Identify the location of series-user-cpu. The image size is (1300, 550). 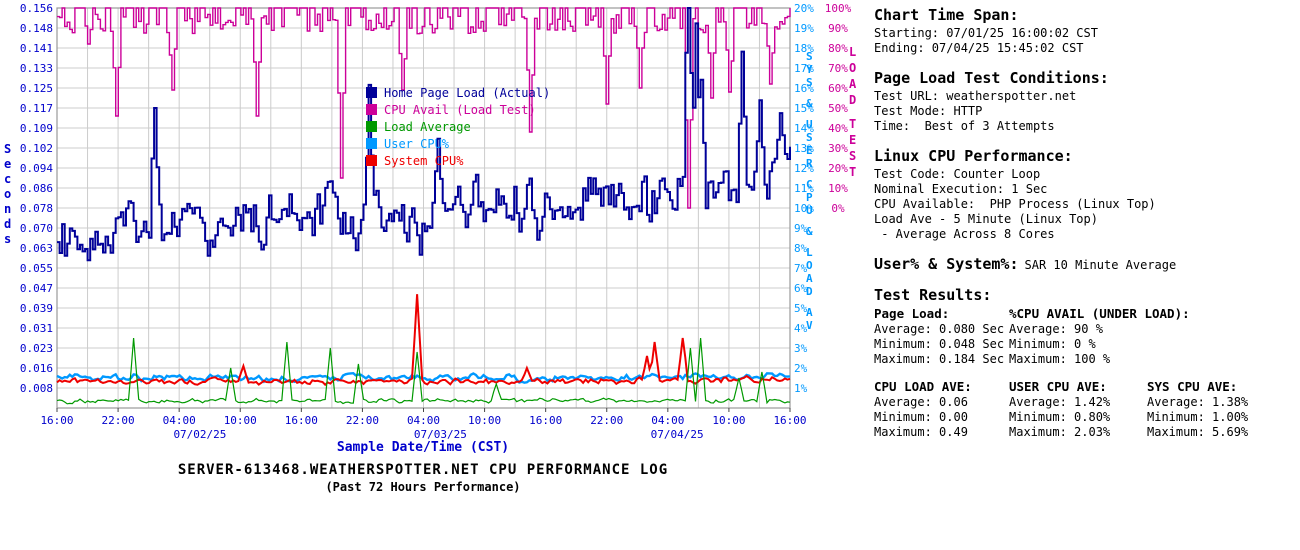
(423, 377).